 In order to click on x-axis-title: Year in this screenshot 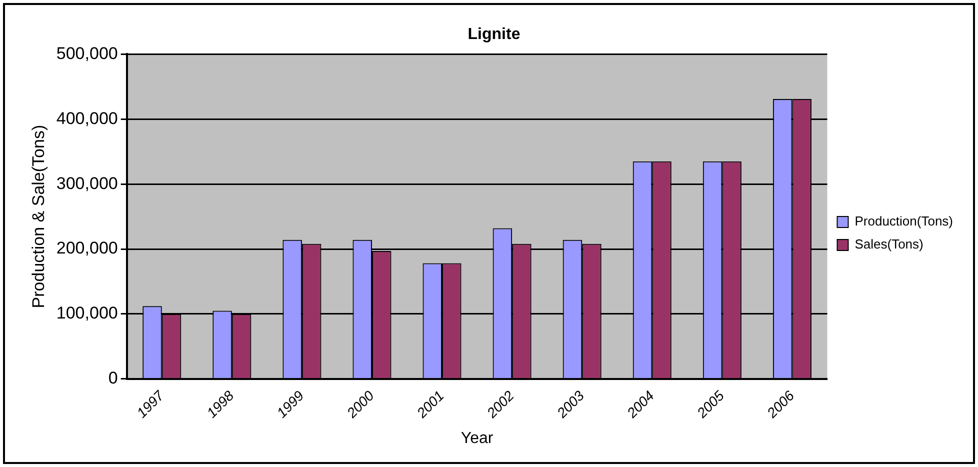, I will do `click(477, 438)`.